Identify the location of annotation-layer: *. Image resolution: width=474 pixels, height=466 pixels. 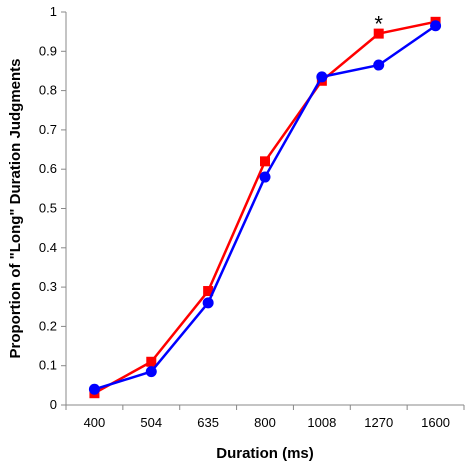
(378, 24).